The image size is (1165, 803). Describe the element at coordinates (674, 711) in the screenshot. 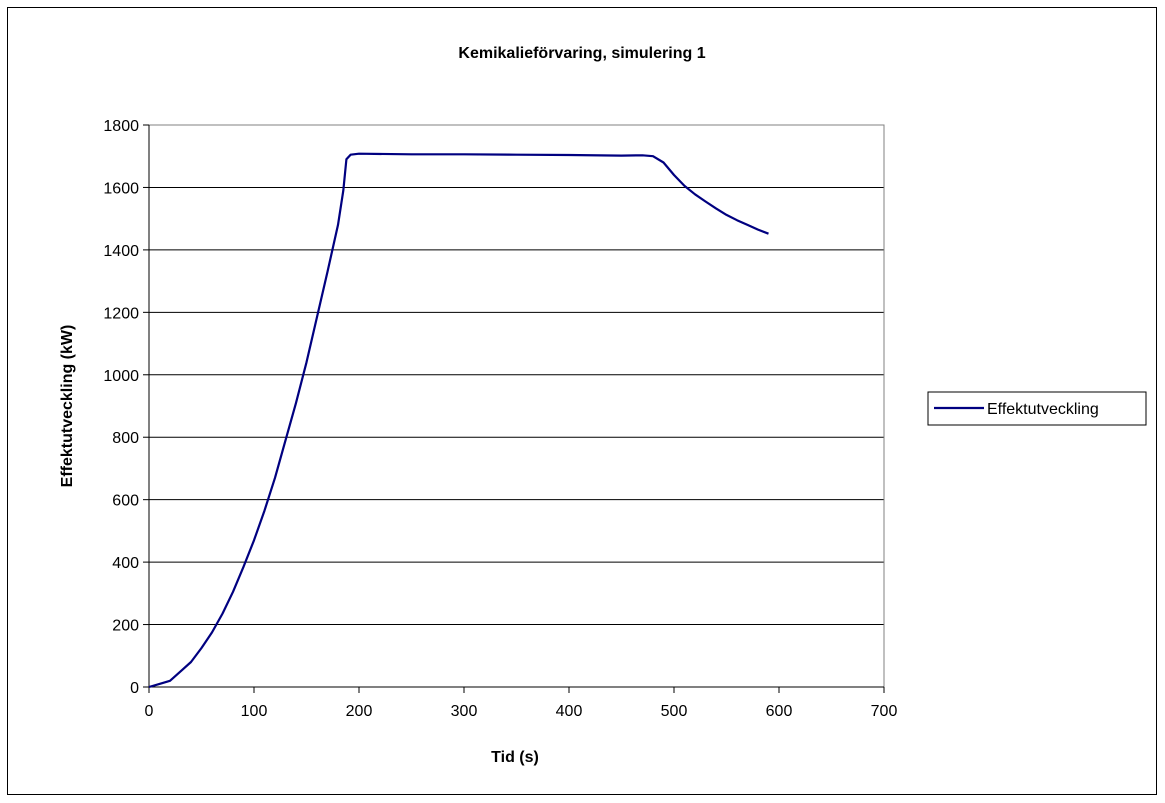

I see `x-tick-label: 500` at that location.